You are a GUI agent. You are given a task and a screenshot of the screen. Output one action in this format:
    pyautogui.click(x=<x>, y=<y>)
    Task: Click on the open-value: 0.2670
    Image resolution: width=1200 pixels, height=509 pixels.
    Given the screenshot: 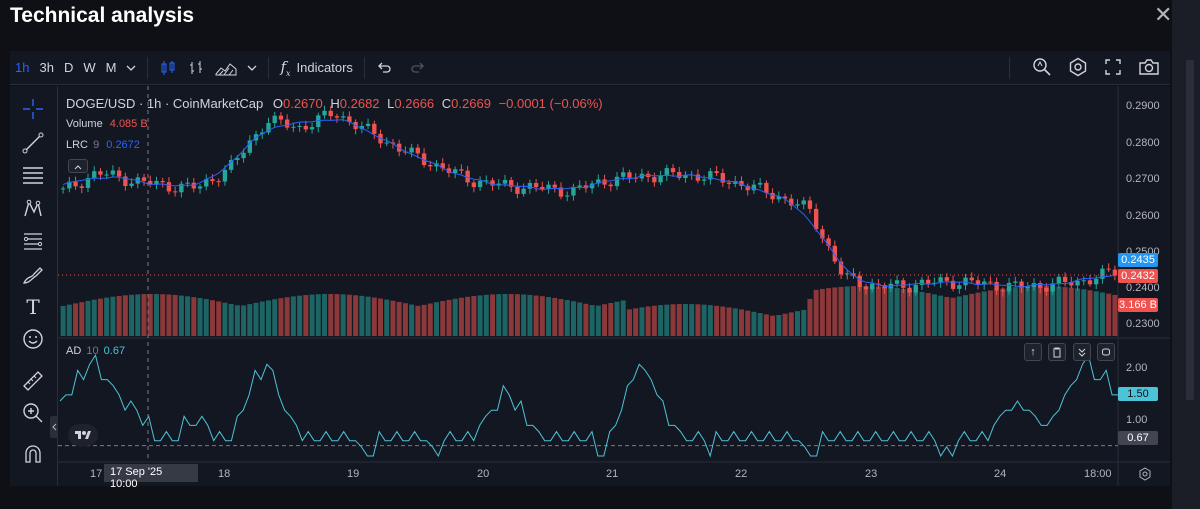 What is the action you would take?
    pyautogui.click(x=302, y=103)
    